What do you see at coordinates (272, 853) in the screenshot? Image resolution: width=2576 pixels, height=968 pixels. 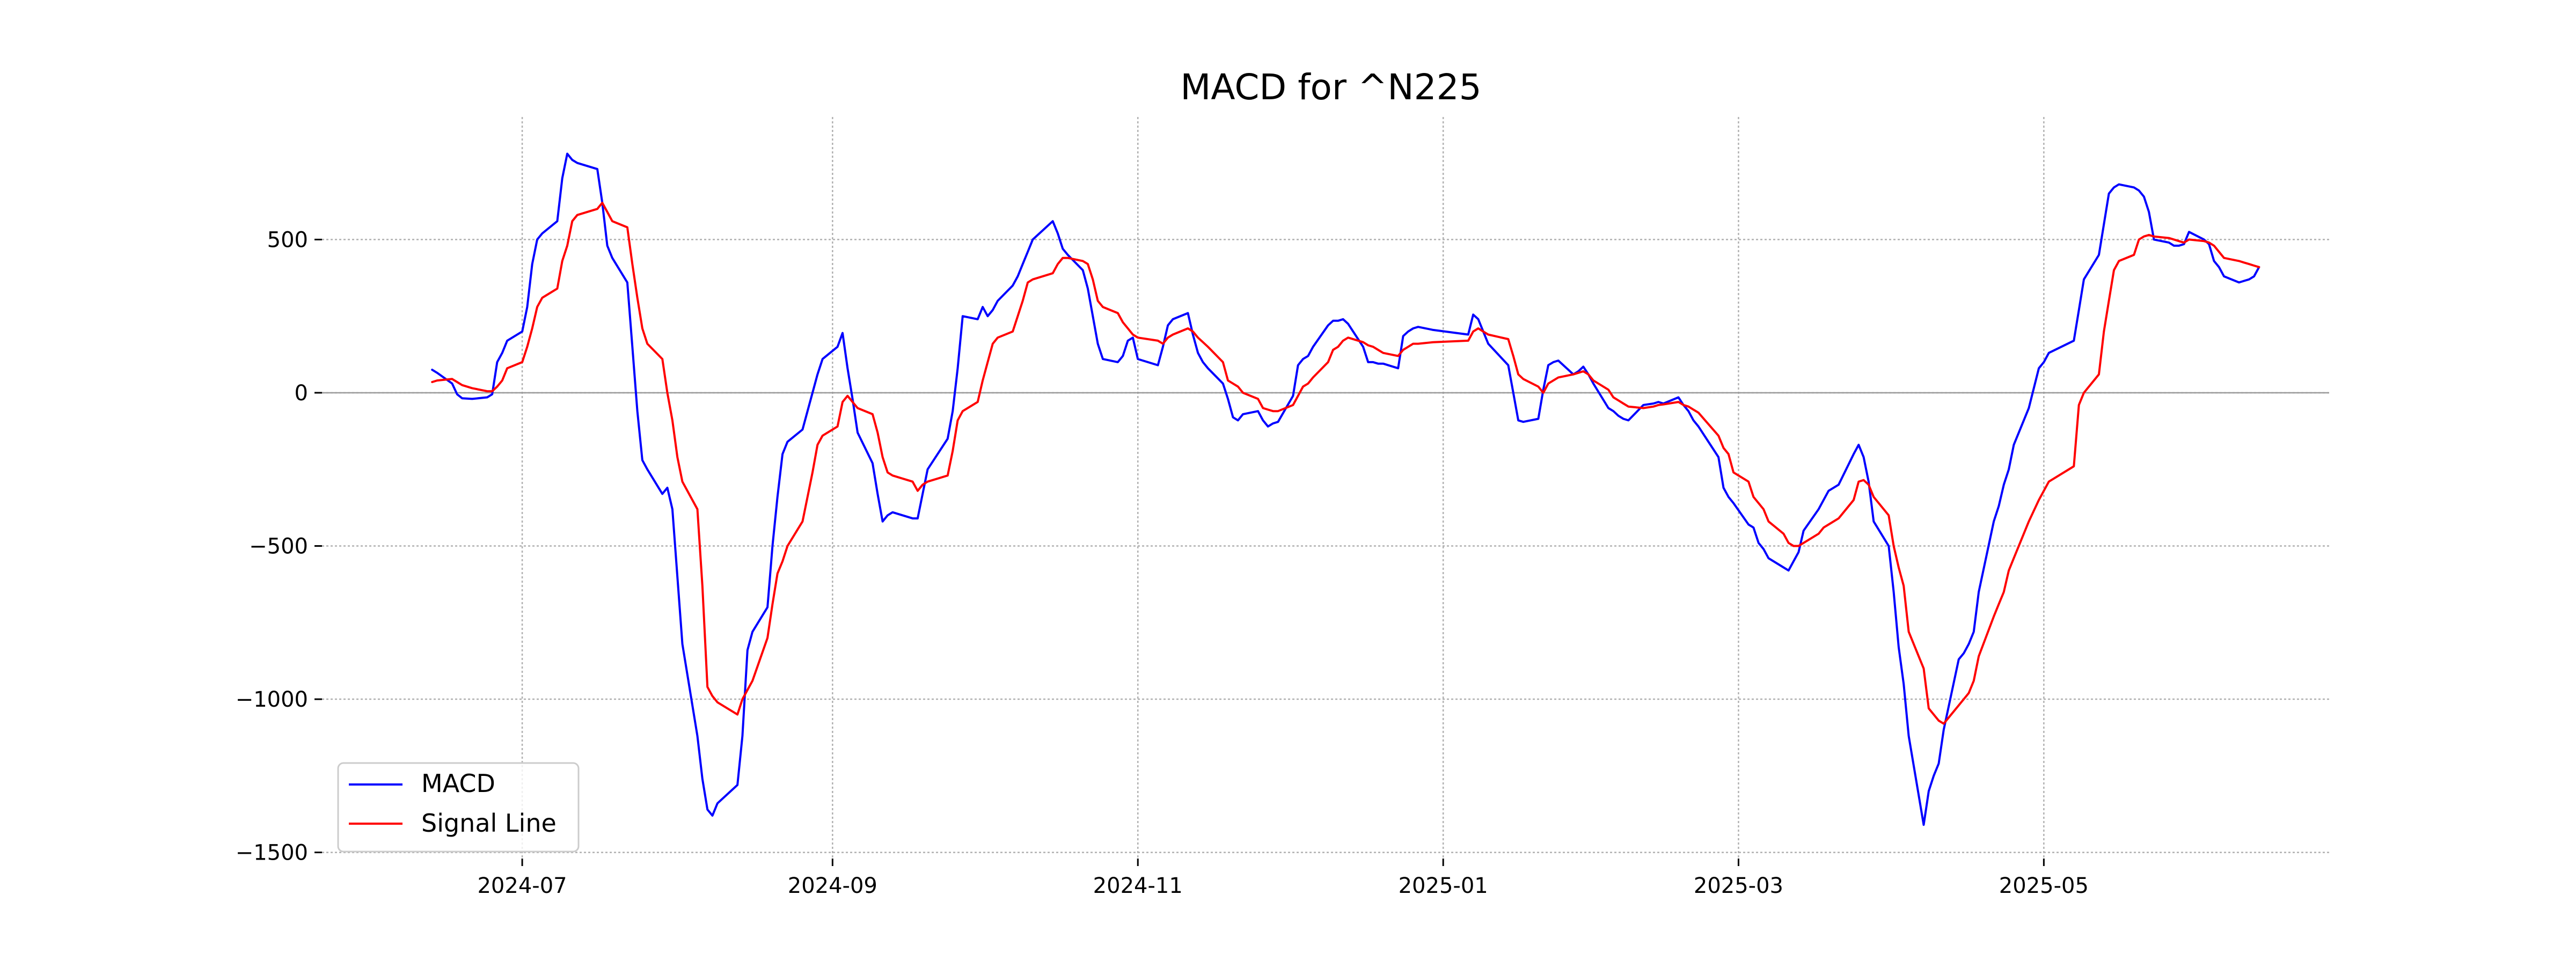 I see `y-tick-label: −1500` at bounding box center [272, 853].